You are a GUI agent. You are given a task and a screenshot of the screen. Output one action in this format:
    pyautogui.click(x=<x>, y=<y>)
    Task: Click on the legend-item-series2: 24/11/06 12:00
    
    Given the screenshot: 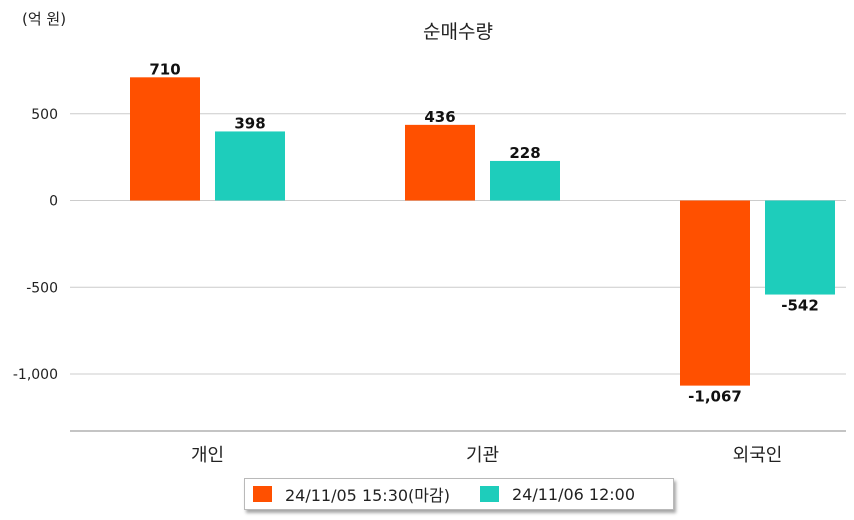 What is the action you would take?
    pyautogui.click(x=557, y=494)
    